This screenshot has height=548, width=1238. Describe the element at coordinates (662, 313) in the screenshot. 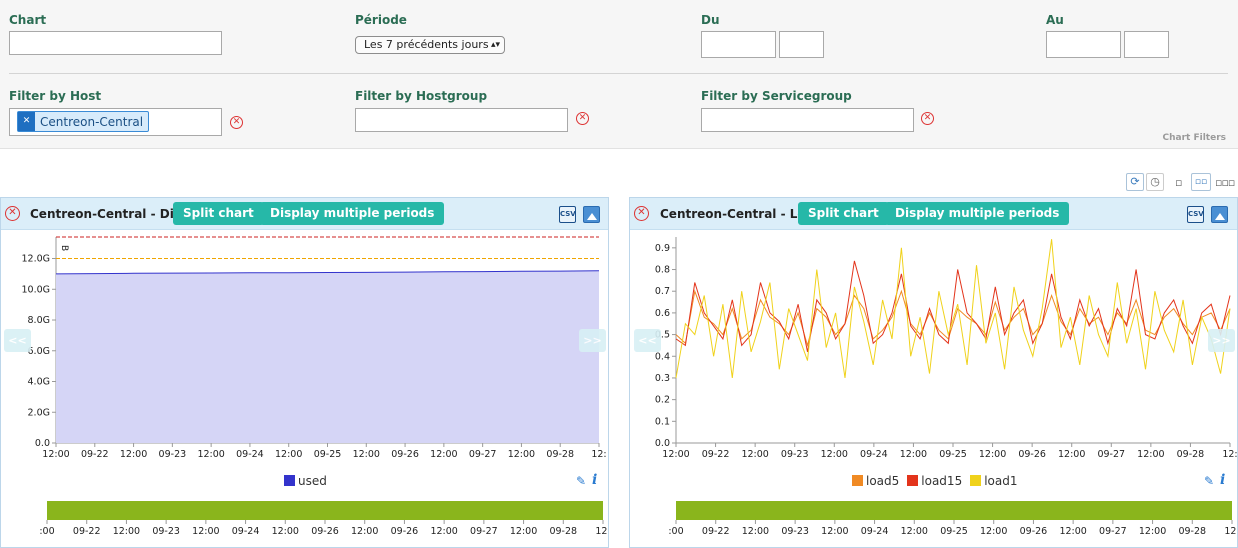

I see `y-tick-label: 0.6` at that location.